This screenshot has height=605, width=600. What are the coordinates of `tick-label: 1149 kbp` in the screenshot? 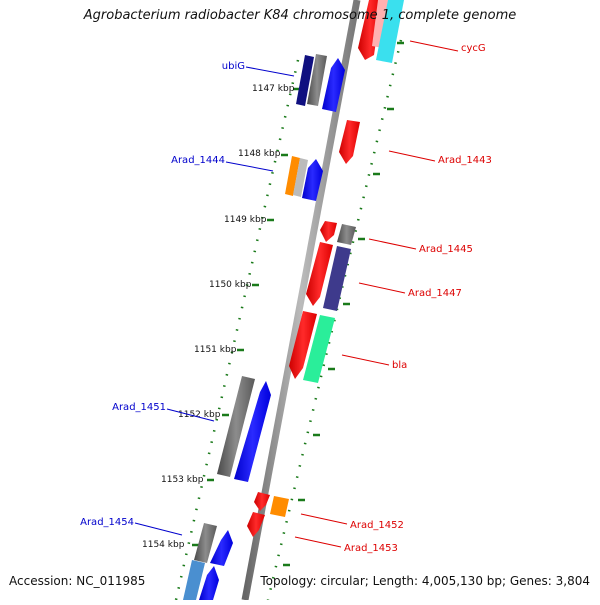 It's located at (245, 220).